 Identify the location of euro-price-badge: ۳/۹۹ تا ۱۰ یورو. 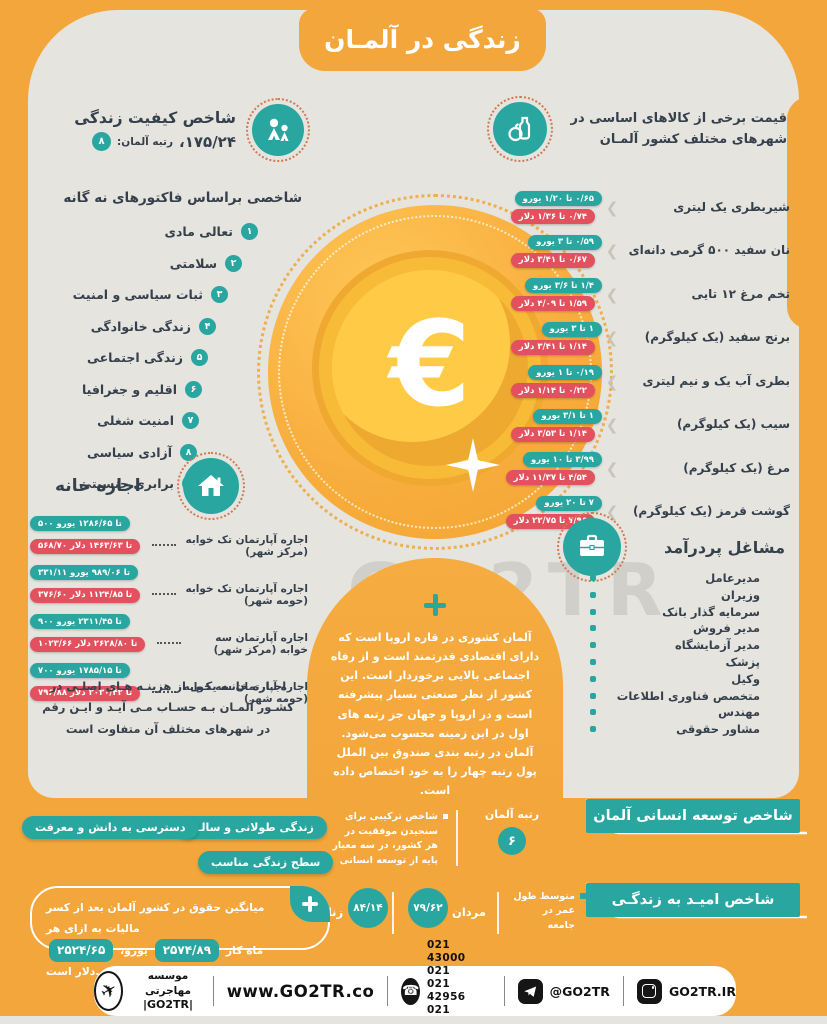
(562, 460).